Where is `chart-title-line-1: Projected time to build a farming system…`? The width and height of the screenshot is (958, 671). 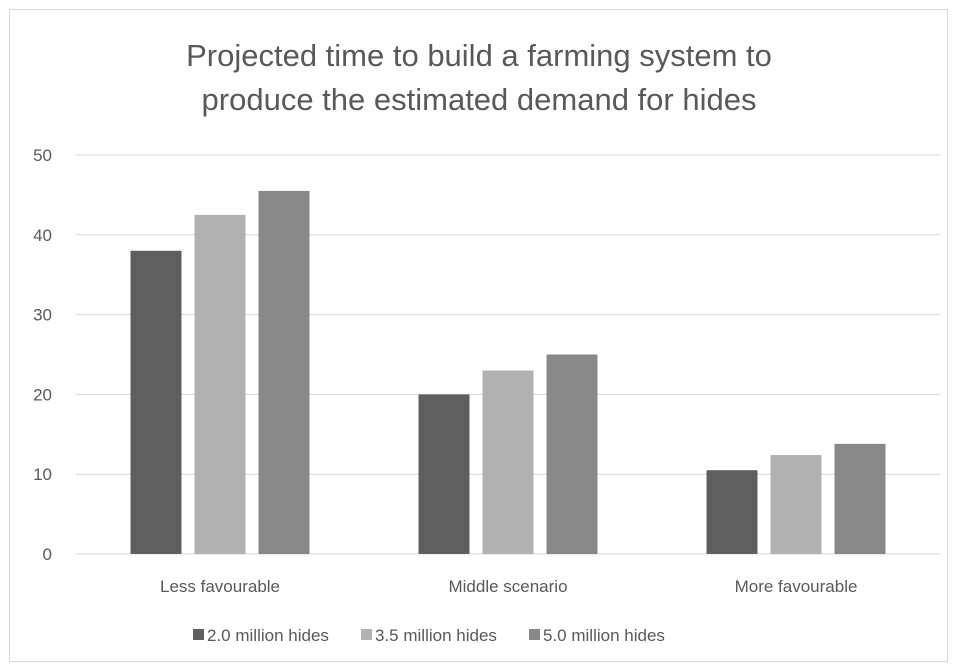
chart-title-line-1: Projected time to build a farming system… is located at coordinates (479, 55).